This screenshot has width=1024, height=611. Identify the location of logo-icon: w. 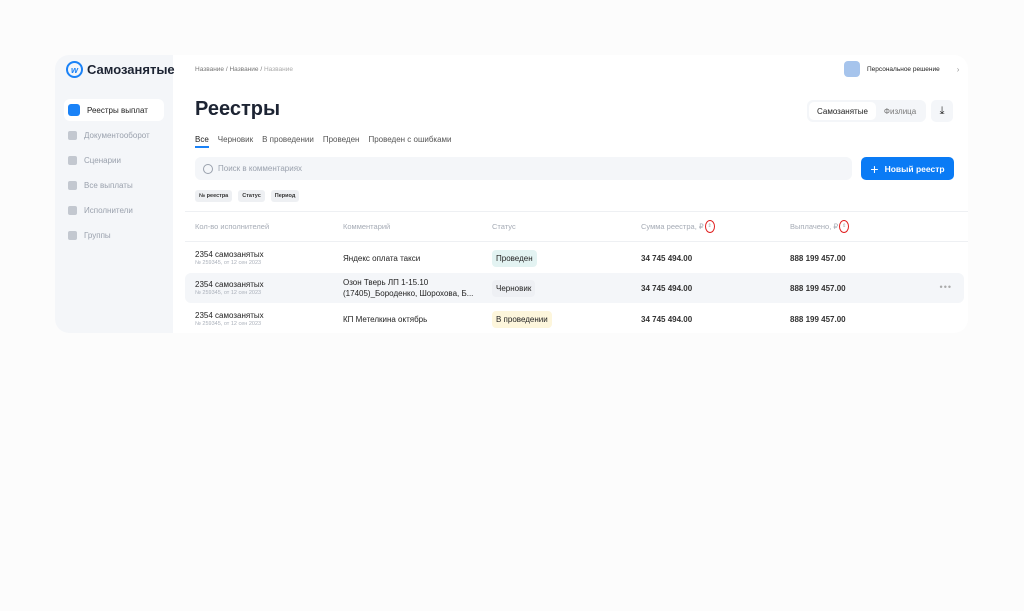
(74, 69).